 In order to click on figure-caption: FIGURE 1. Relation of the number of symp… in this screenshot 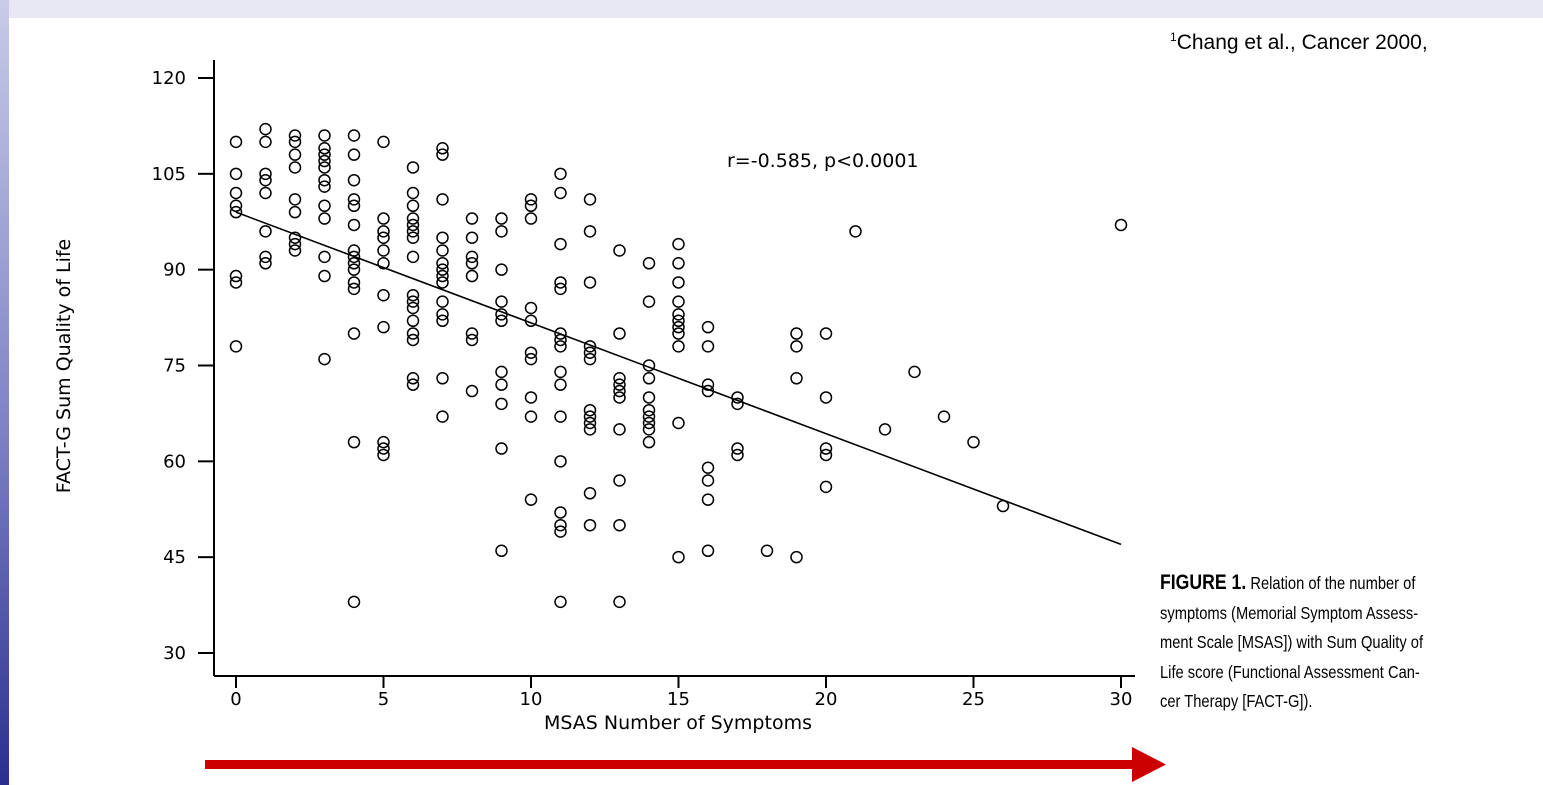, I will do `click(1340, 642)`.